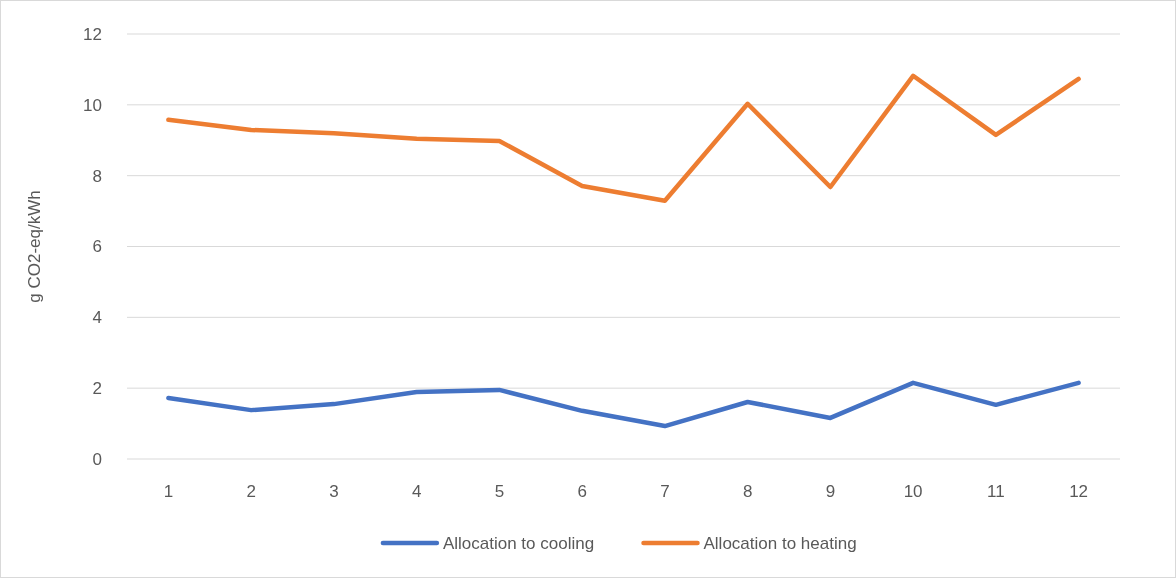 This screenshot has width=1176, height=578. What do you see at coordinates (996, 491) in the screenshot?
I see `x-tick-label: 11` at bounding box center [996, 491].